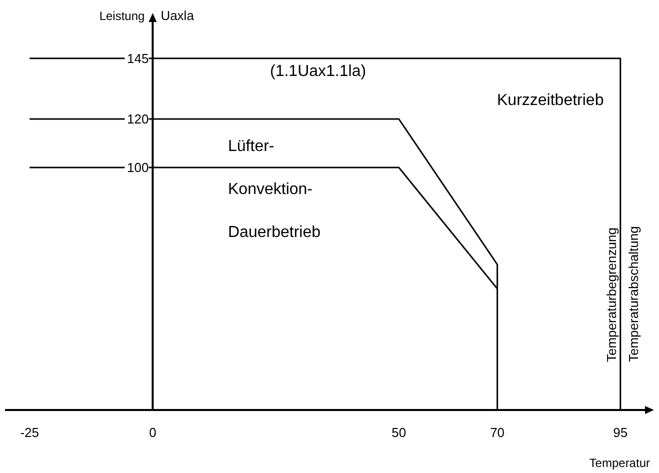 This screenshot has width=659, height=473. I want to click on annotation: Uaxla, so click(177, 15).